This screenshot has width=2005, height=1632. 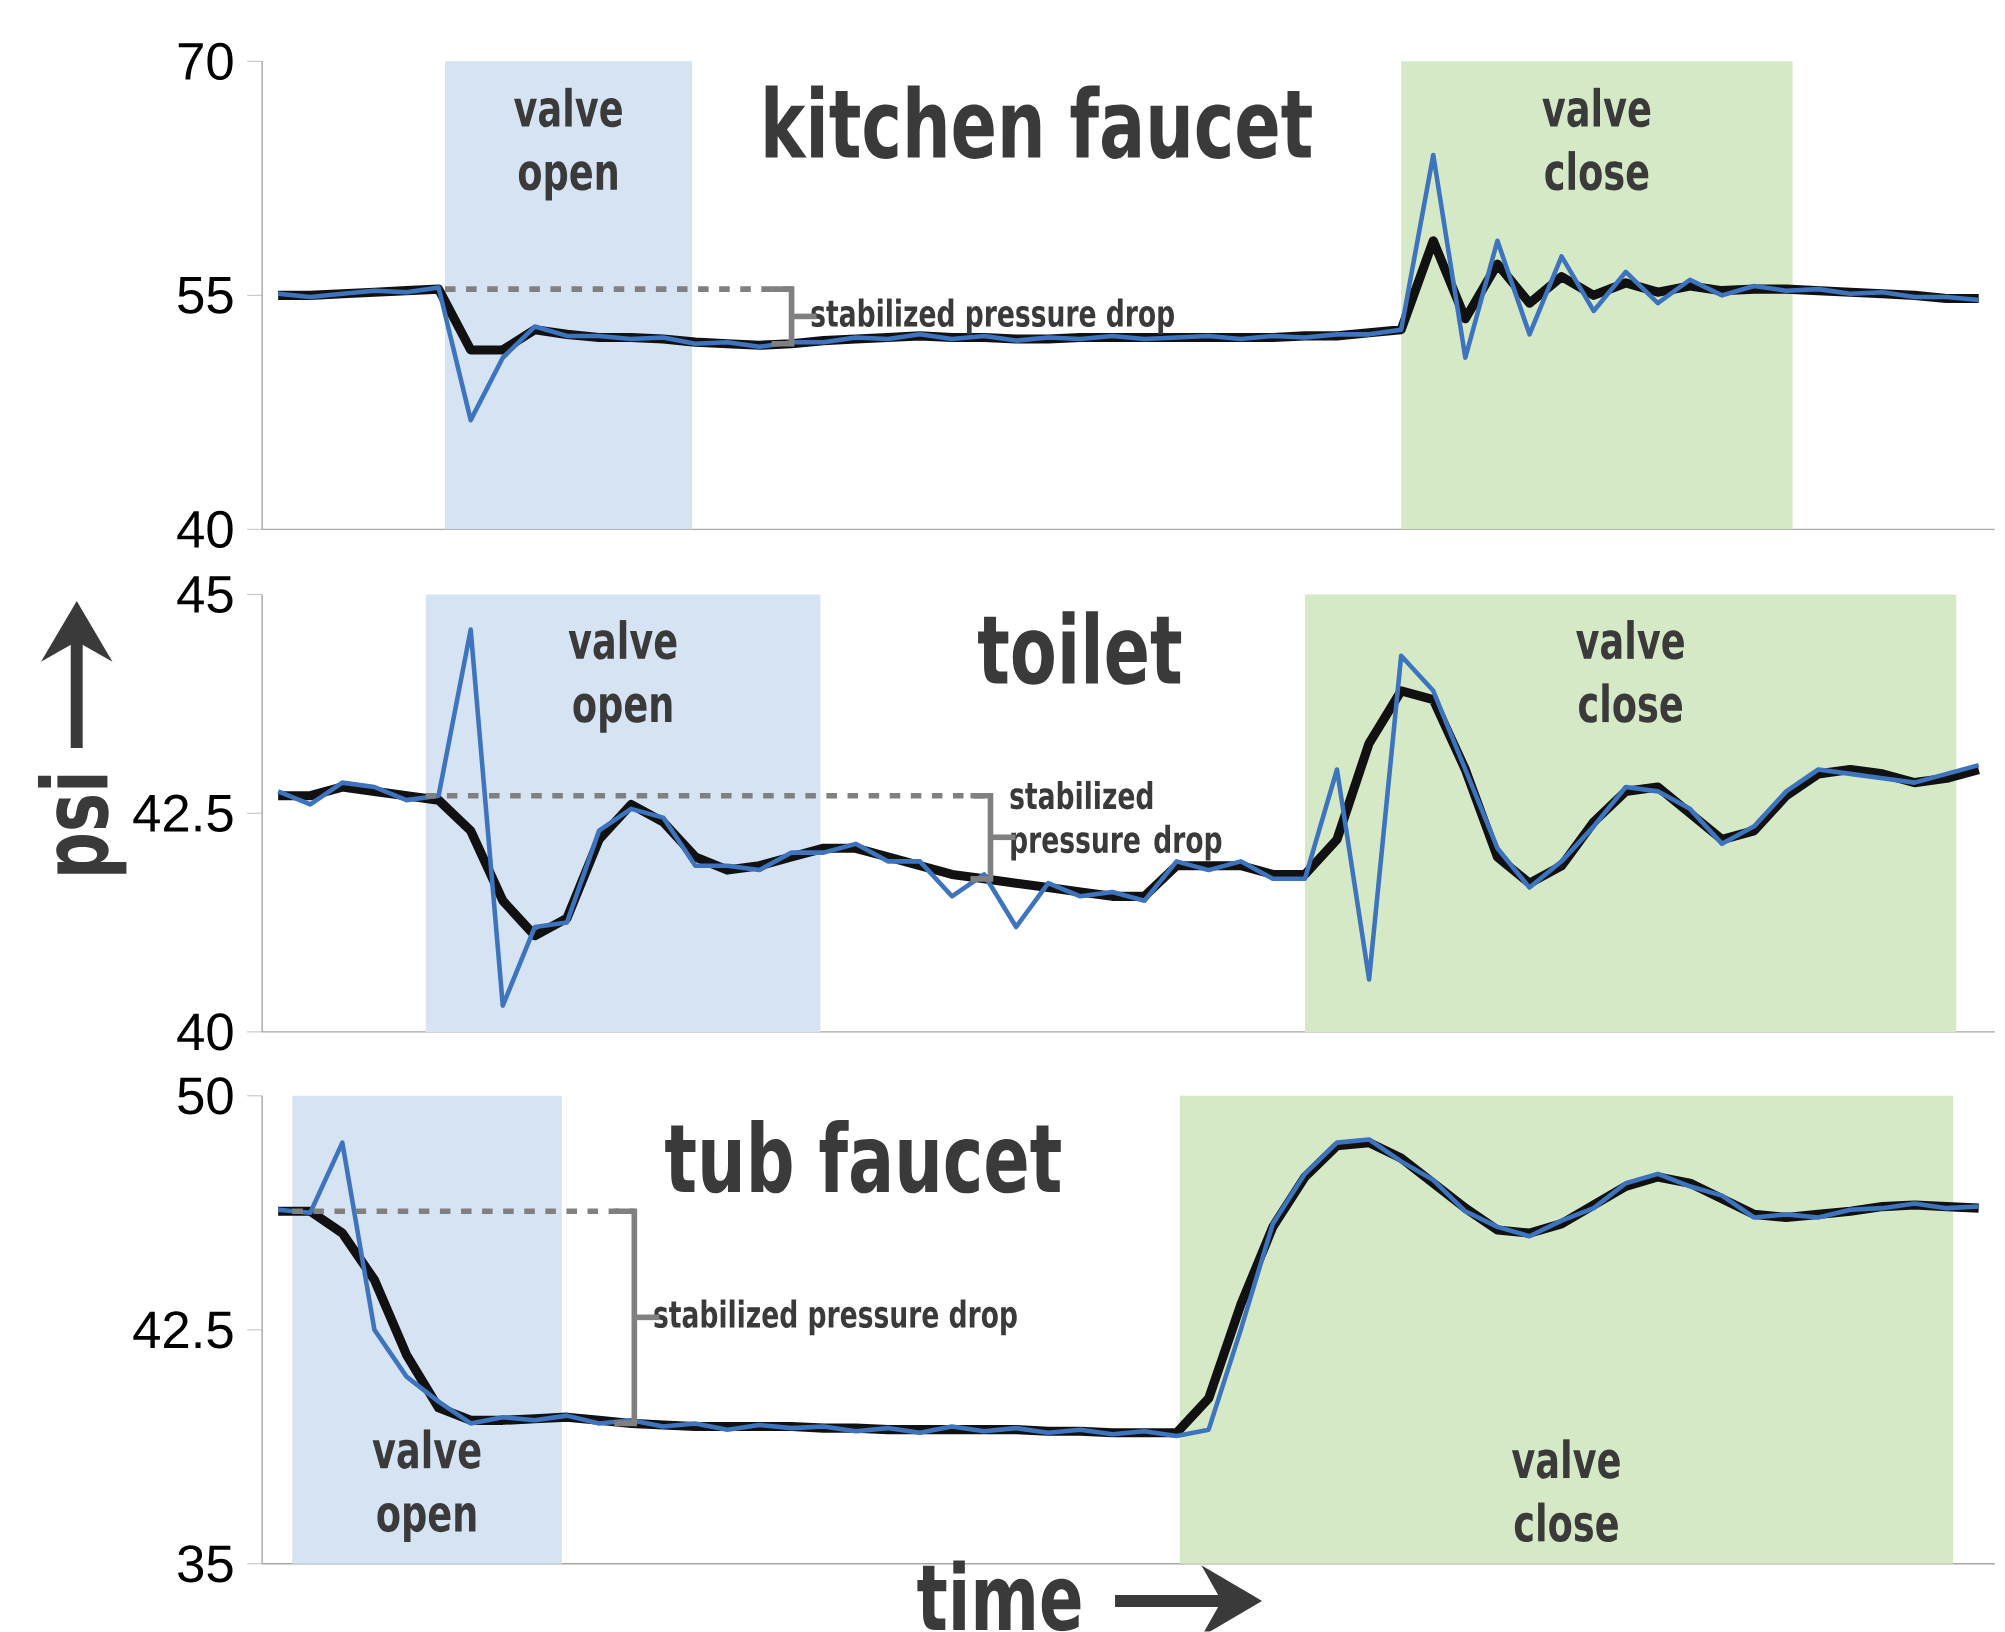 I want to click on y-axis-title: psi, so click(x=82, y=825).